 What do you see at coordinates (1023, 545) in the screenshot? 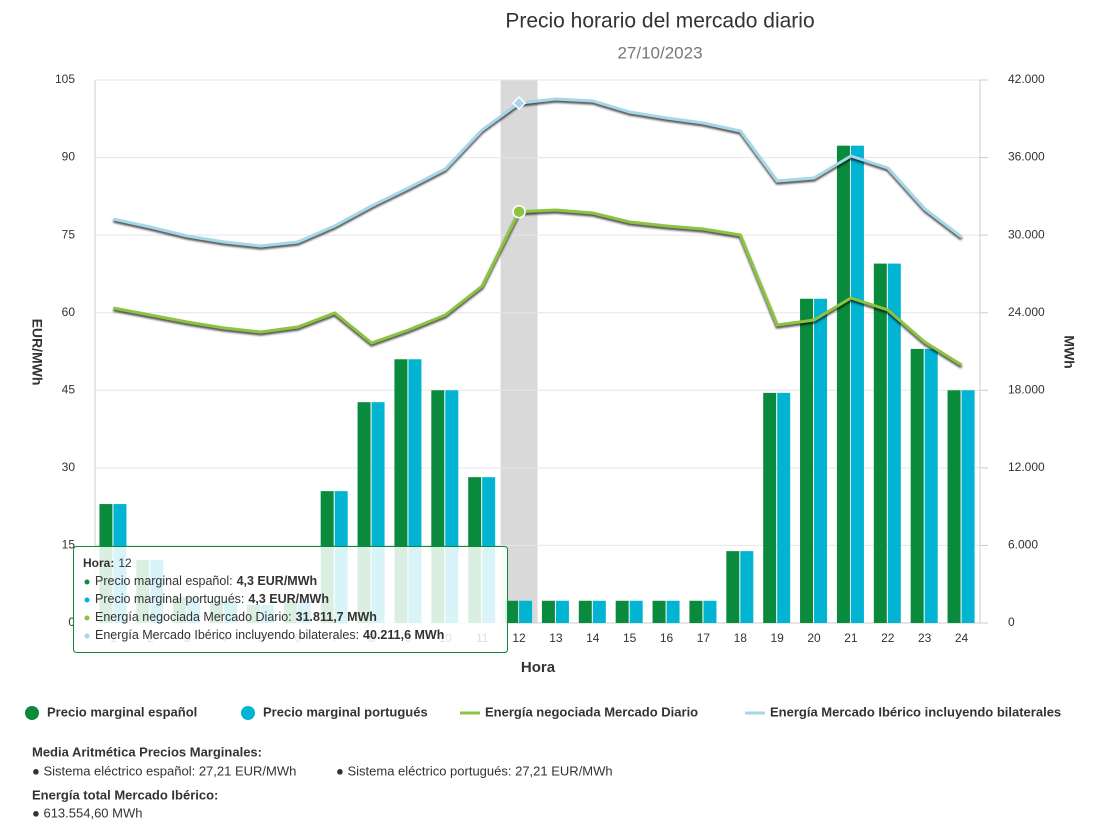
I see `y2-tick-label: 6.000` at bounding box center [1023, 545].